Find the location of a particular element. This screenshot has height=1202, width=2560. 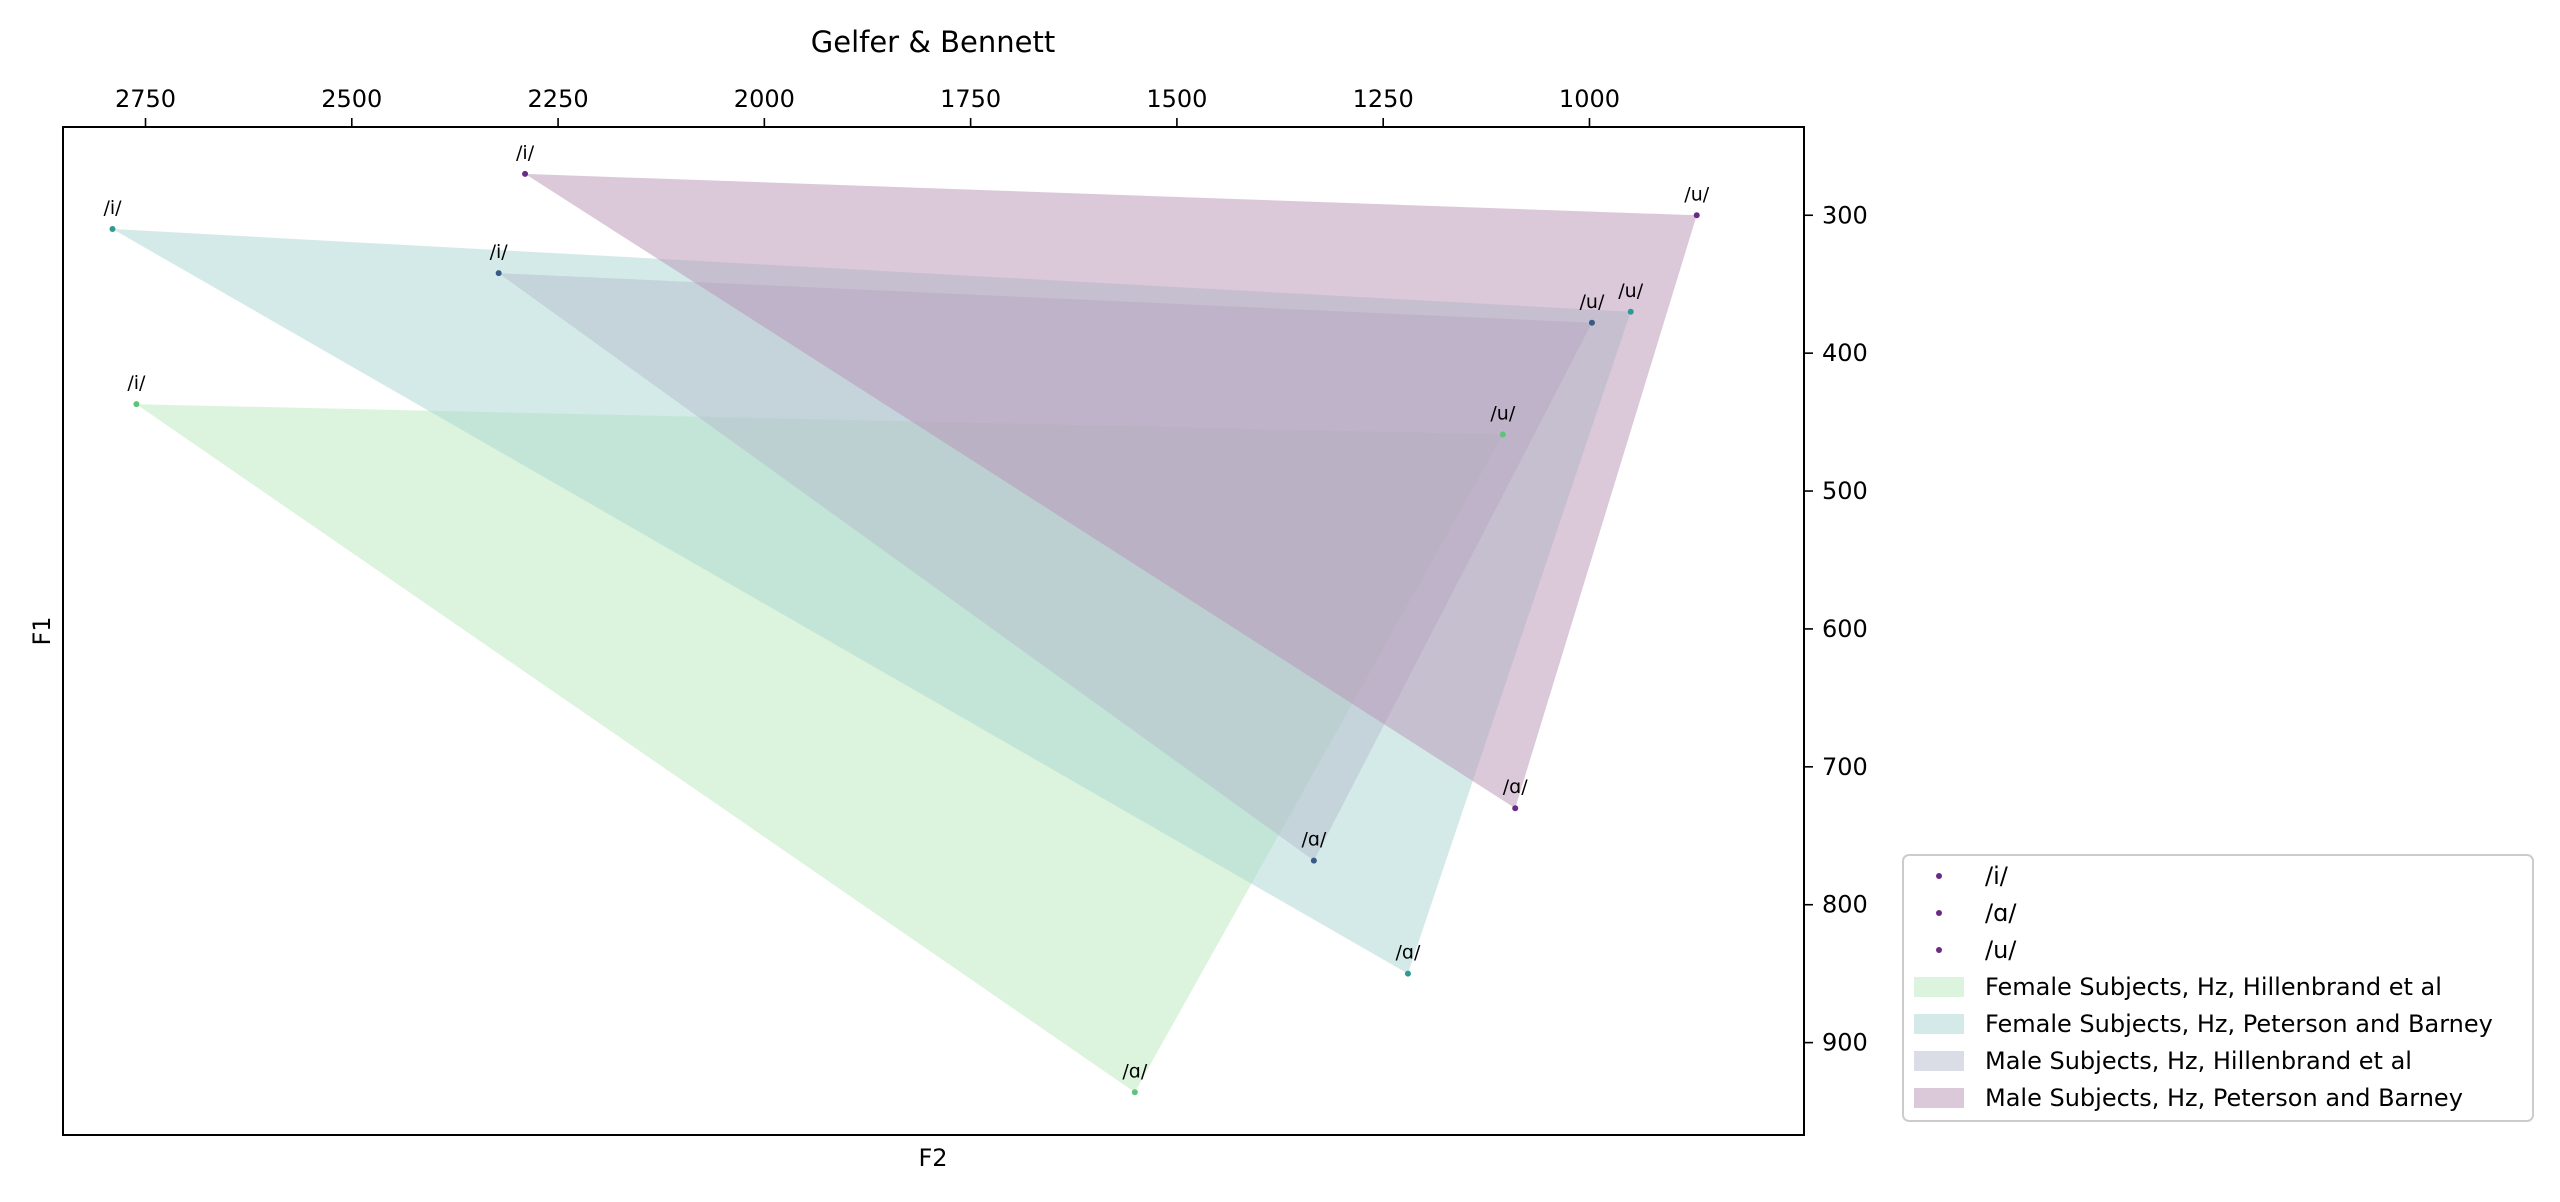

x-tick-label-1750: 1750 is located at coordinates (970, 99).